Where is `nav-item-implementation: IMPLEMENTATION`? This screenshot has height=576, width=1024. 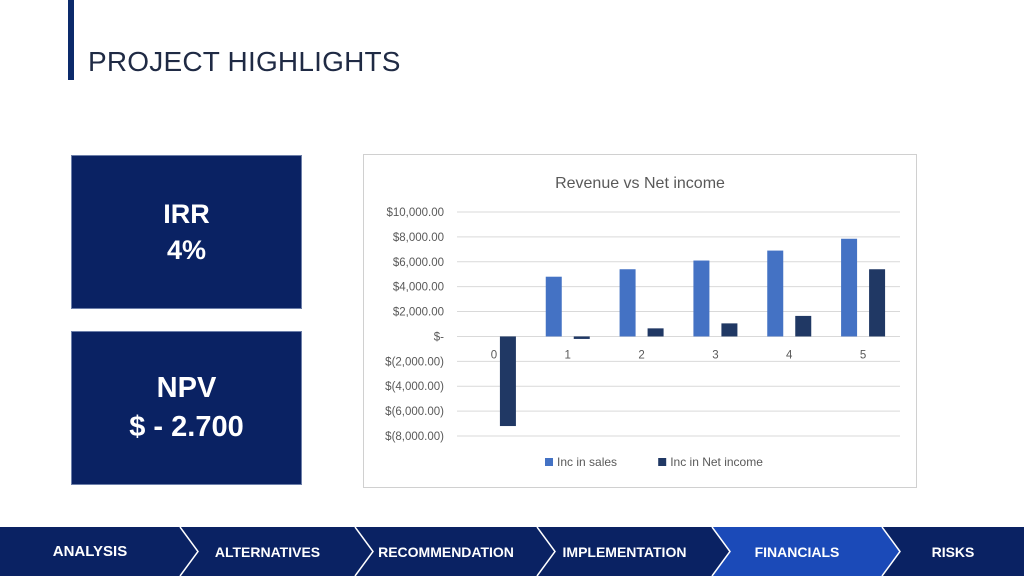
nav-item-implementation: IMPLEMENTATION is located at coordinates (624, 551).